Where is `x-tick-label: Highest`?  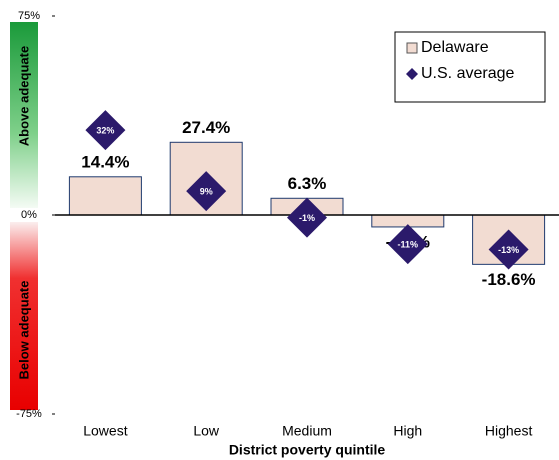
x-tick-label: Highest is located at coordinates (509, 431).